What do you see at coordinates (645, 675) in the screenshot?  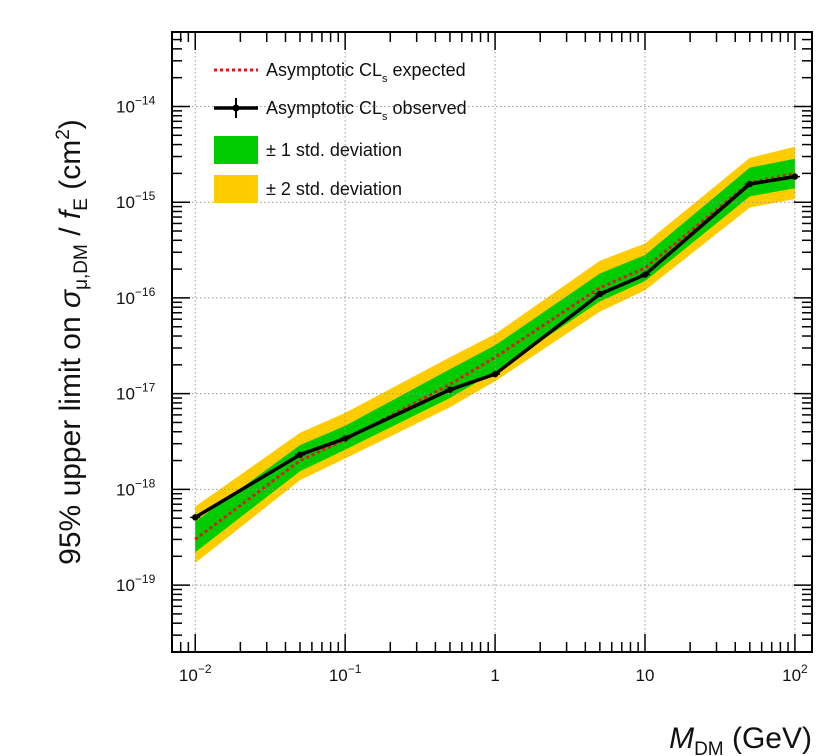 I see `x-tick-label: 10` at bounding box center [645, 675].